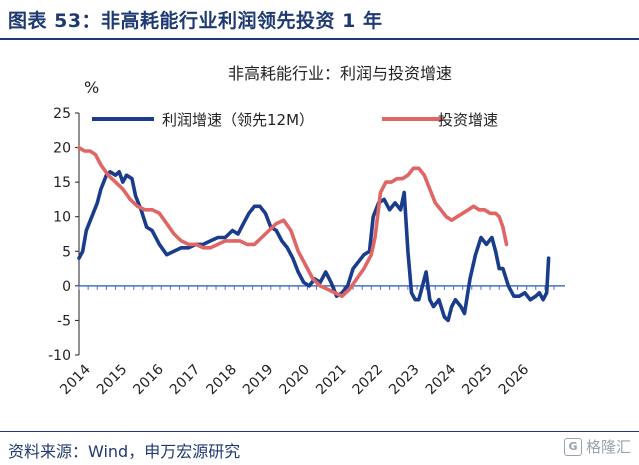 The width and height of the screenshot is (639, 465). I want to click on watermark-text: 格隆汇, so click(608, 447).